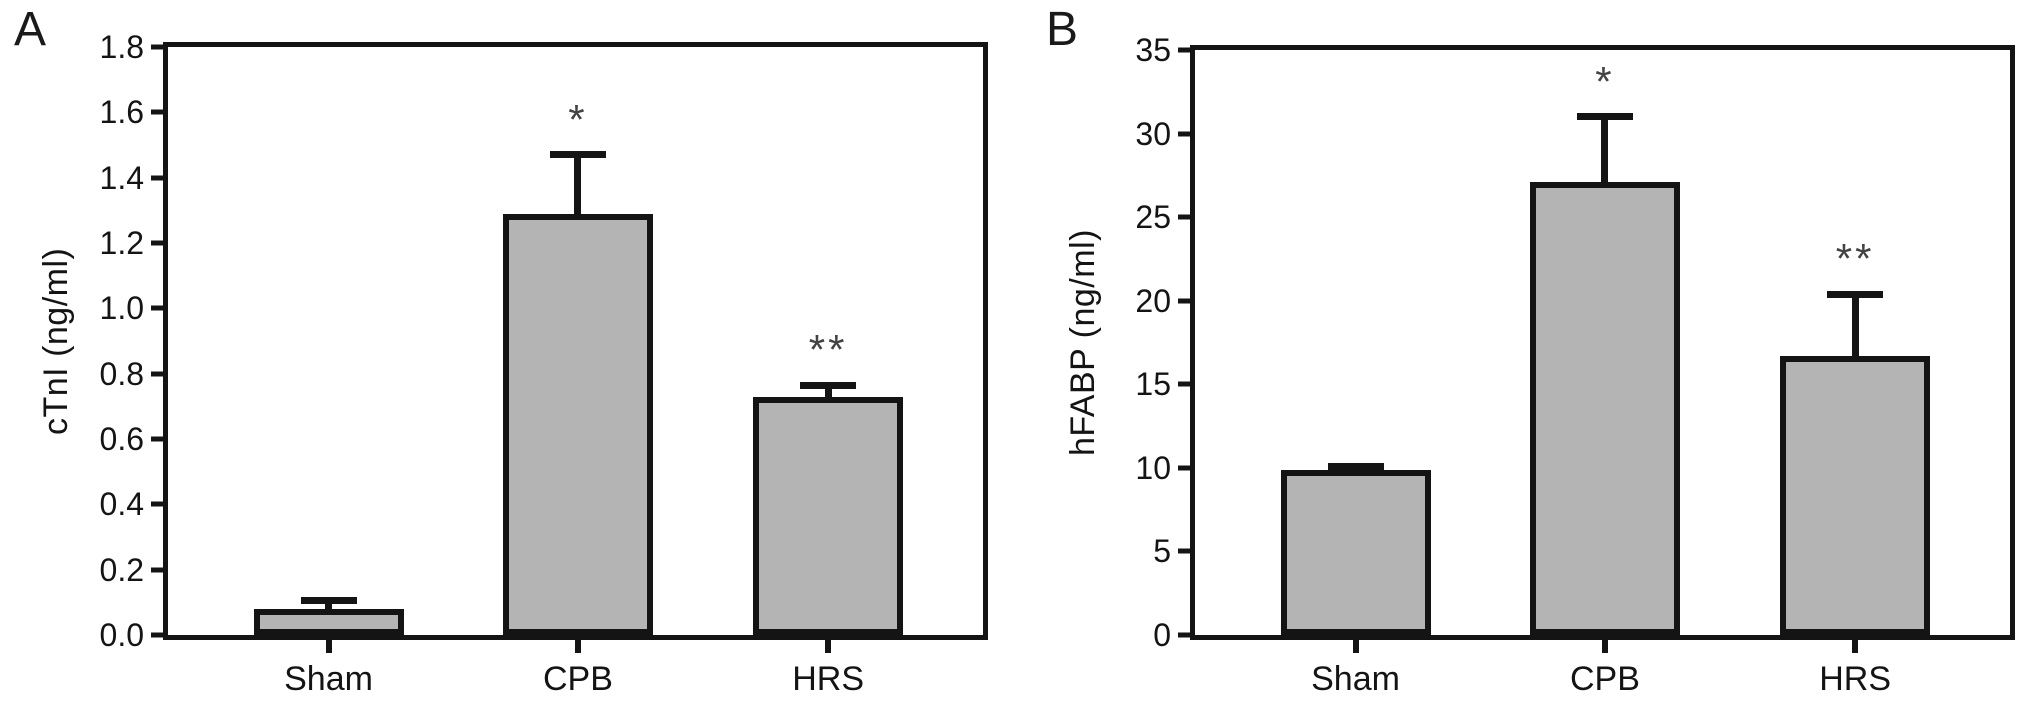  I want to click on y-axis-tick-label: 1.4, so click(121, 177).